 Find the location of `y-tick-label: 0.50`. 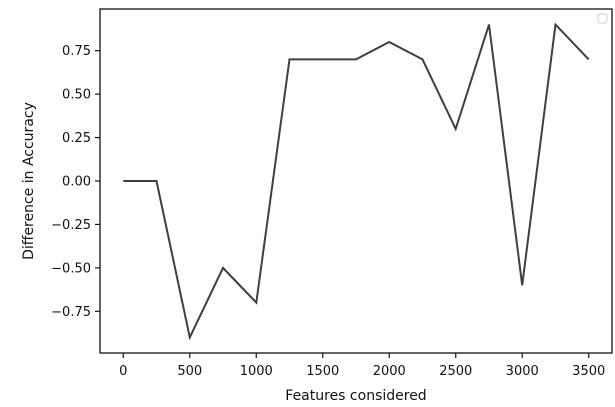

y-tick-label: 0.50 is located at coordinates (76, 95).